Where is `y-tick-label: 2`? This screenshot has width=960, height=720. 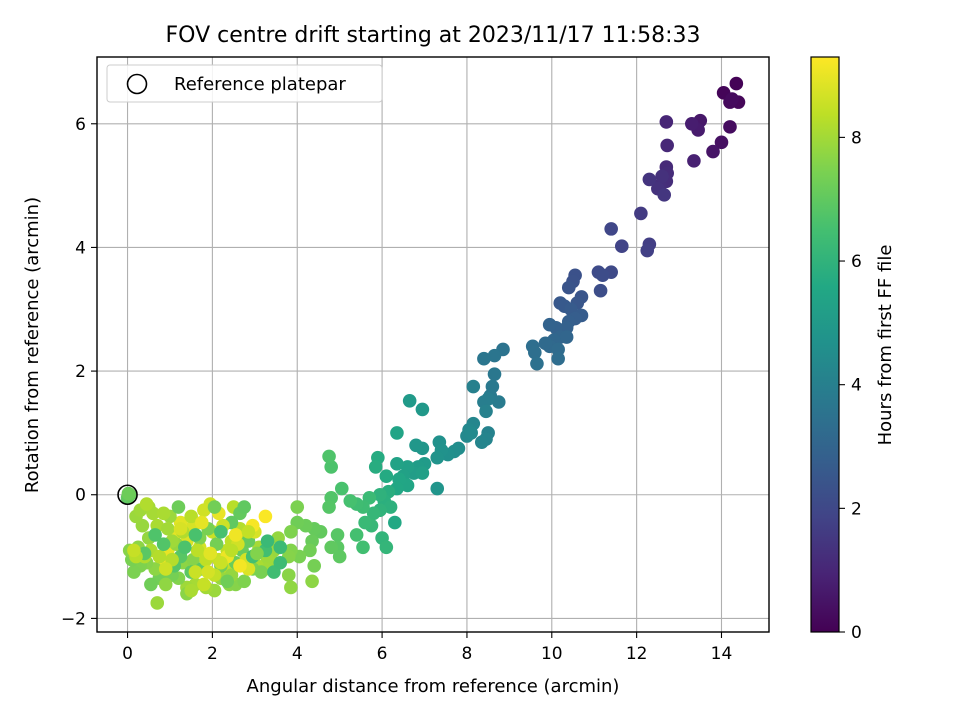 y-tick-label: 2 is located at coordinates (80, 372).